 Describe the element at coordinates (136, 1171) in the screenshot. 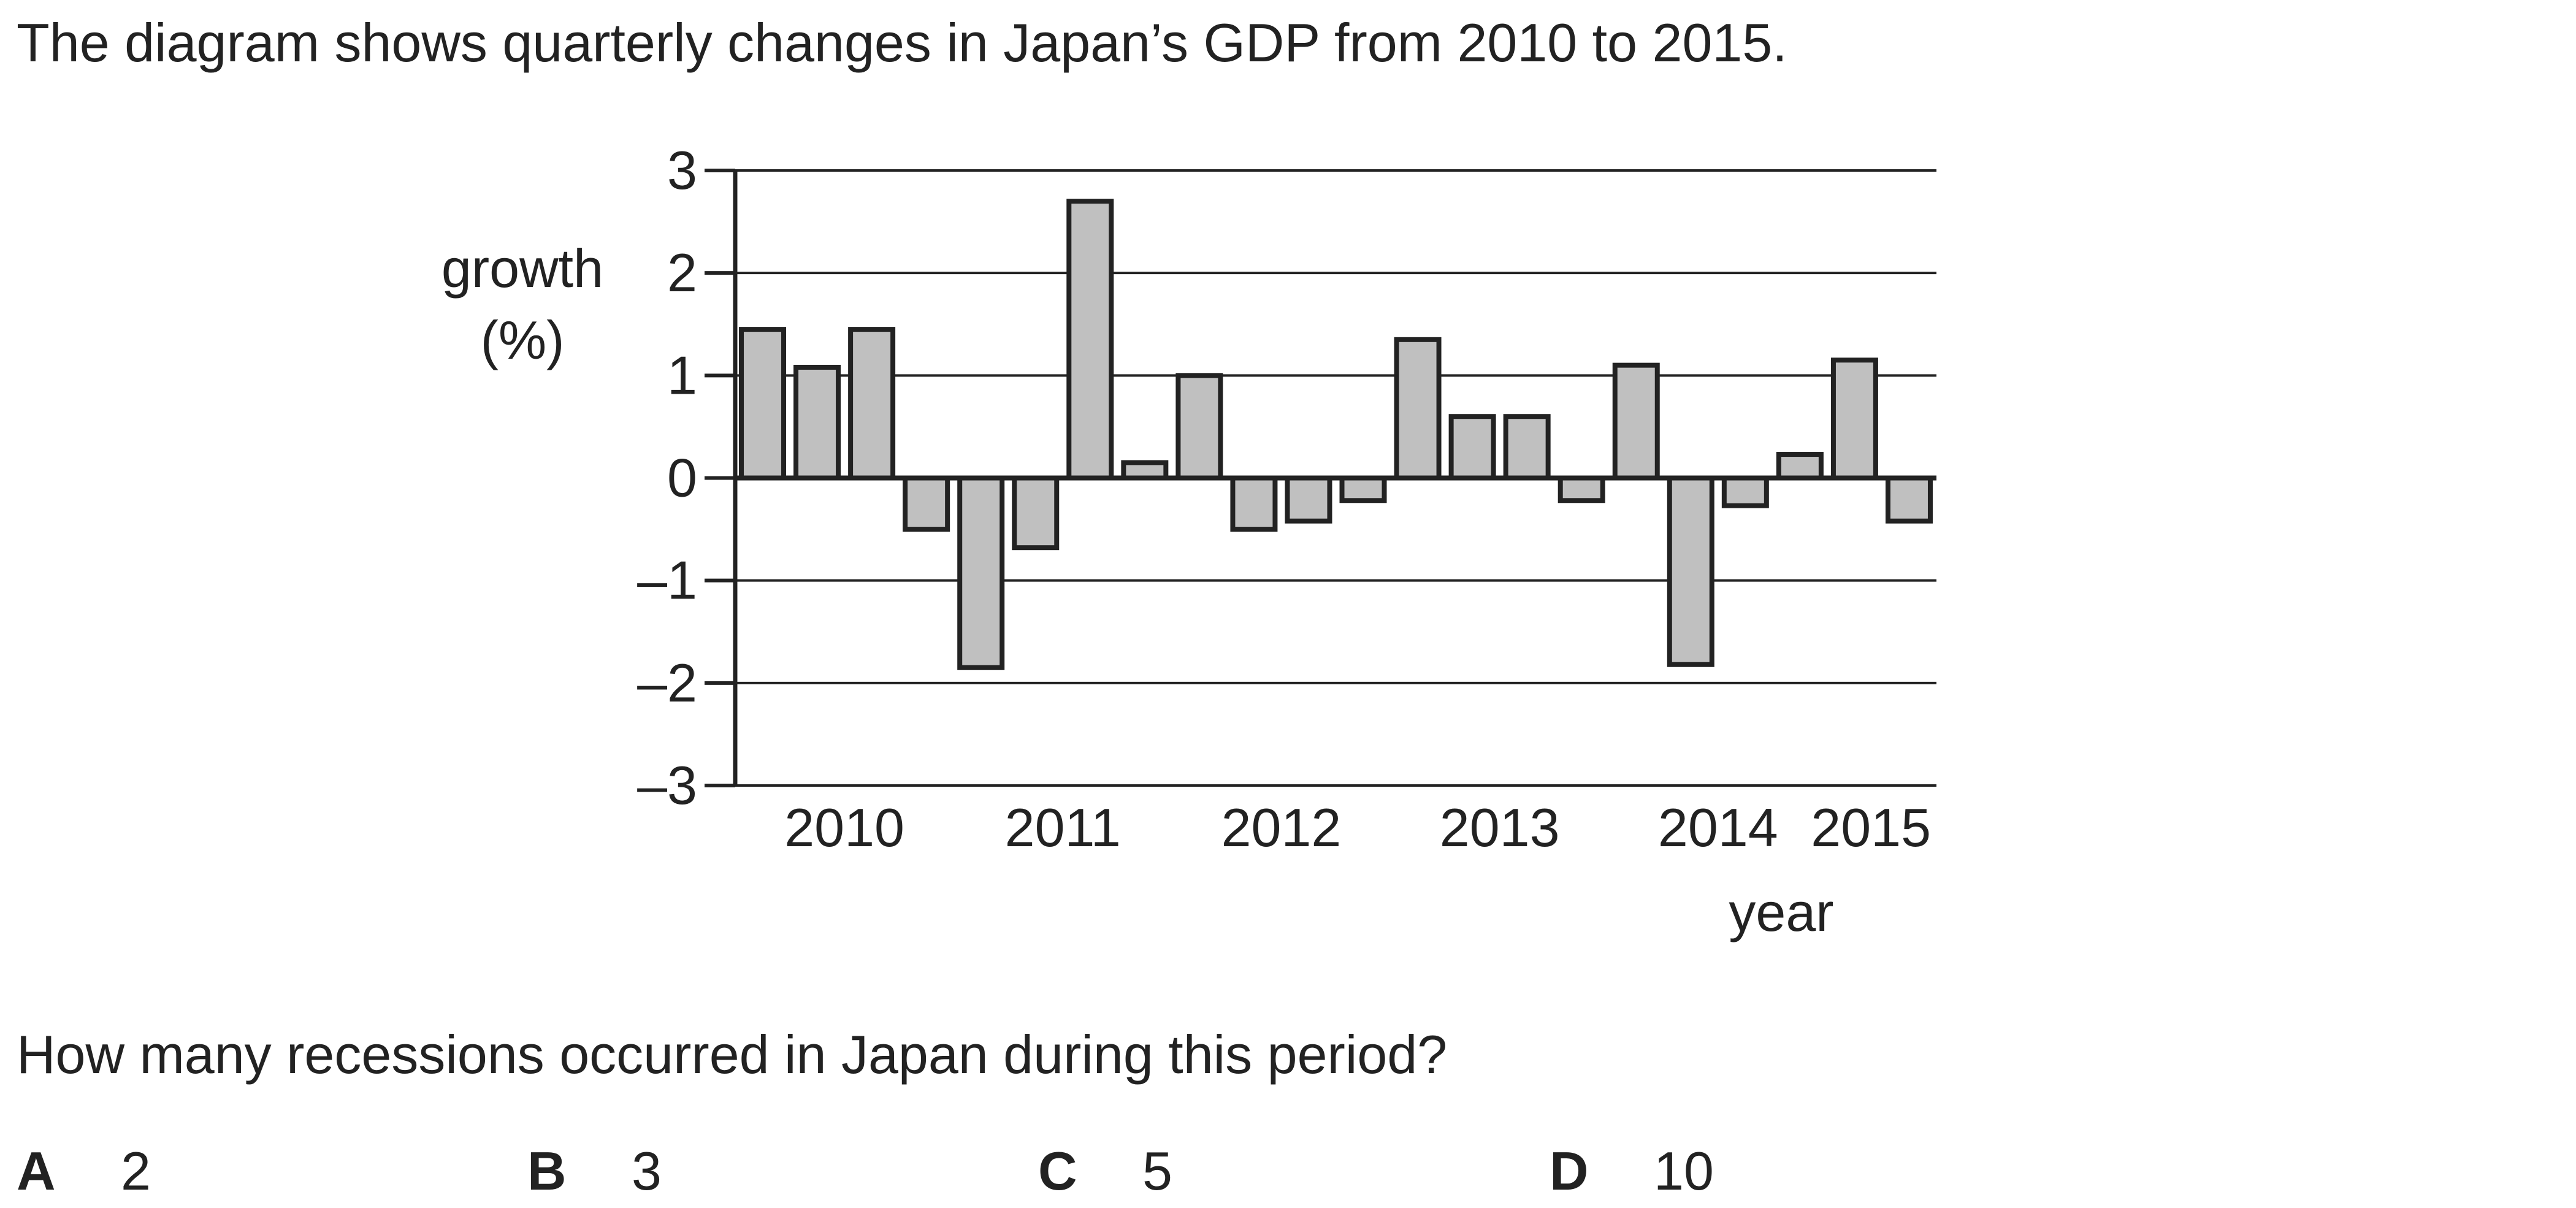

I see `option-a-value: 2` at that location.